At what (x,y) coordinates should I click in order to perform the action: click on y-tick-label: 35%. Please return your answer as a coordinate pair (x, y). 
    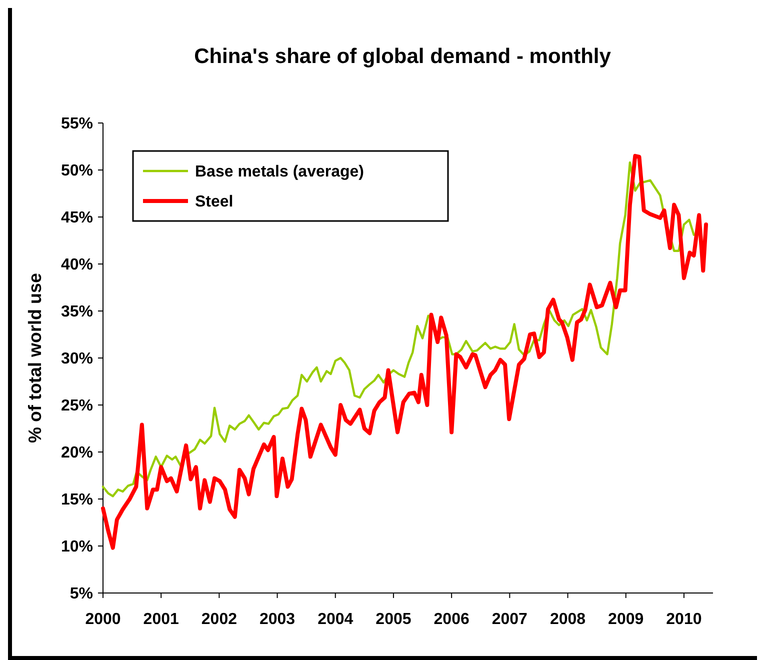
    Looking at the image, I should click on (76, 312).